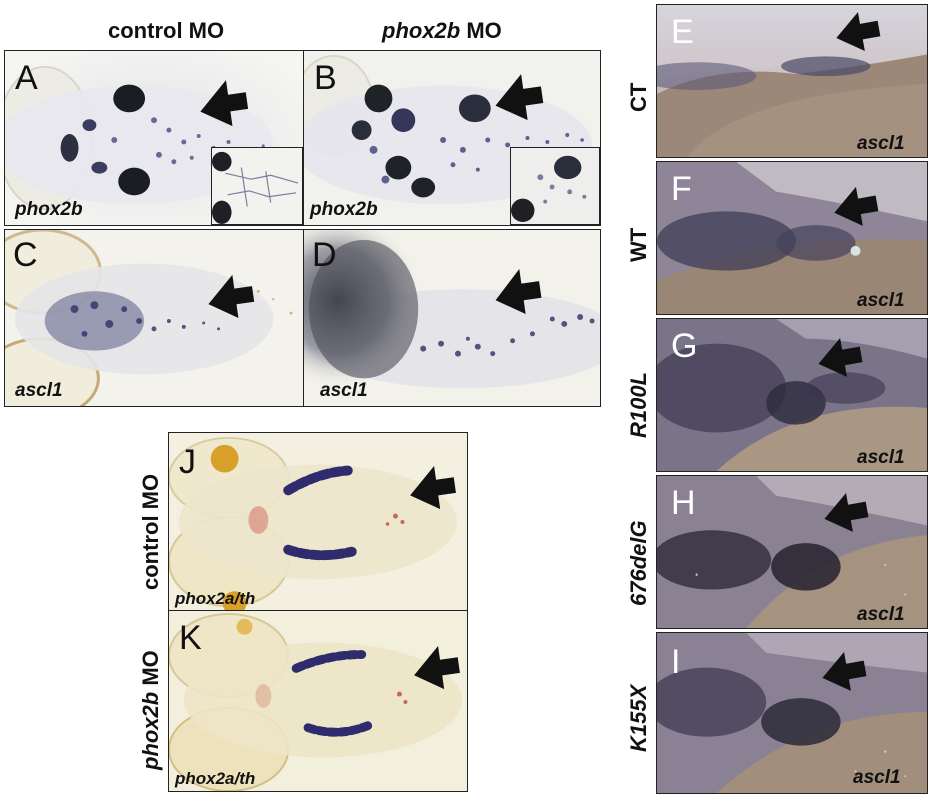 The width and height of the screenshot is (934, 800). I want to click on panel-f: F ascl1, so click(792, 238).